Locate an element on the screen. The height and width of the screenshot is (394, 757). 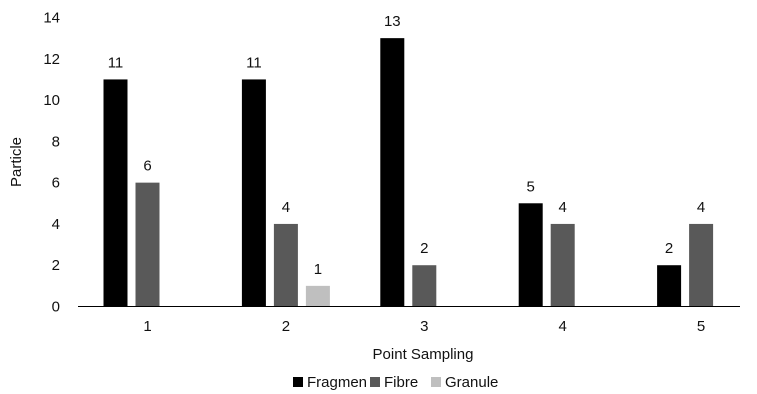
legend-swatch-fibre is located at coordinates (375, 382).